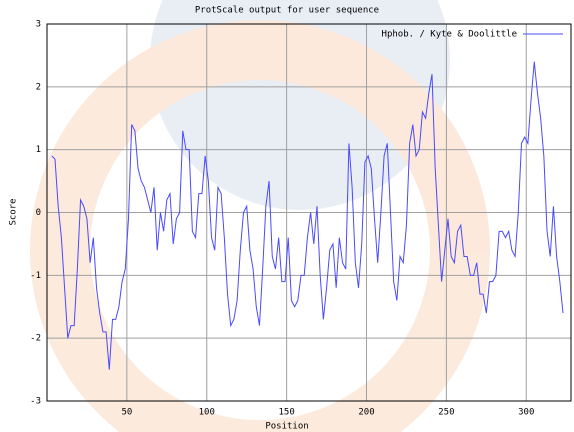 This screenshot has height=432, width=574. Describe the element at coordinates (38, 87) in the screenshot. I see `y-tick-label: 2` at that location.